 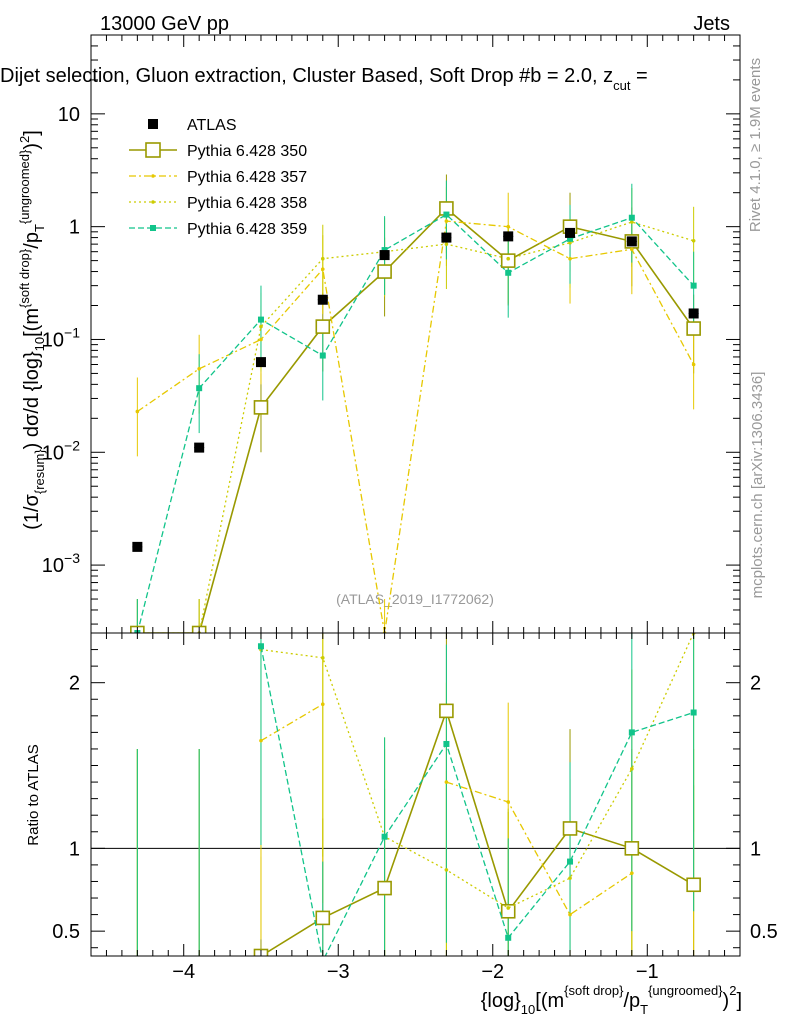 What do you see at coordinates (61, 563) in the screenshot?
I see `y-tick-label: 10⁻³` at bounding box center [61, 563].